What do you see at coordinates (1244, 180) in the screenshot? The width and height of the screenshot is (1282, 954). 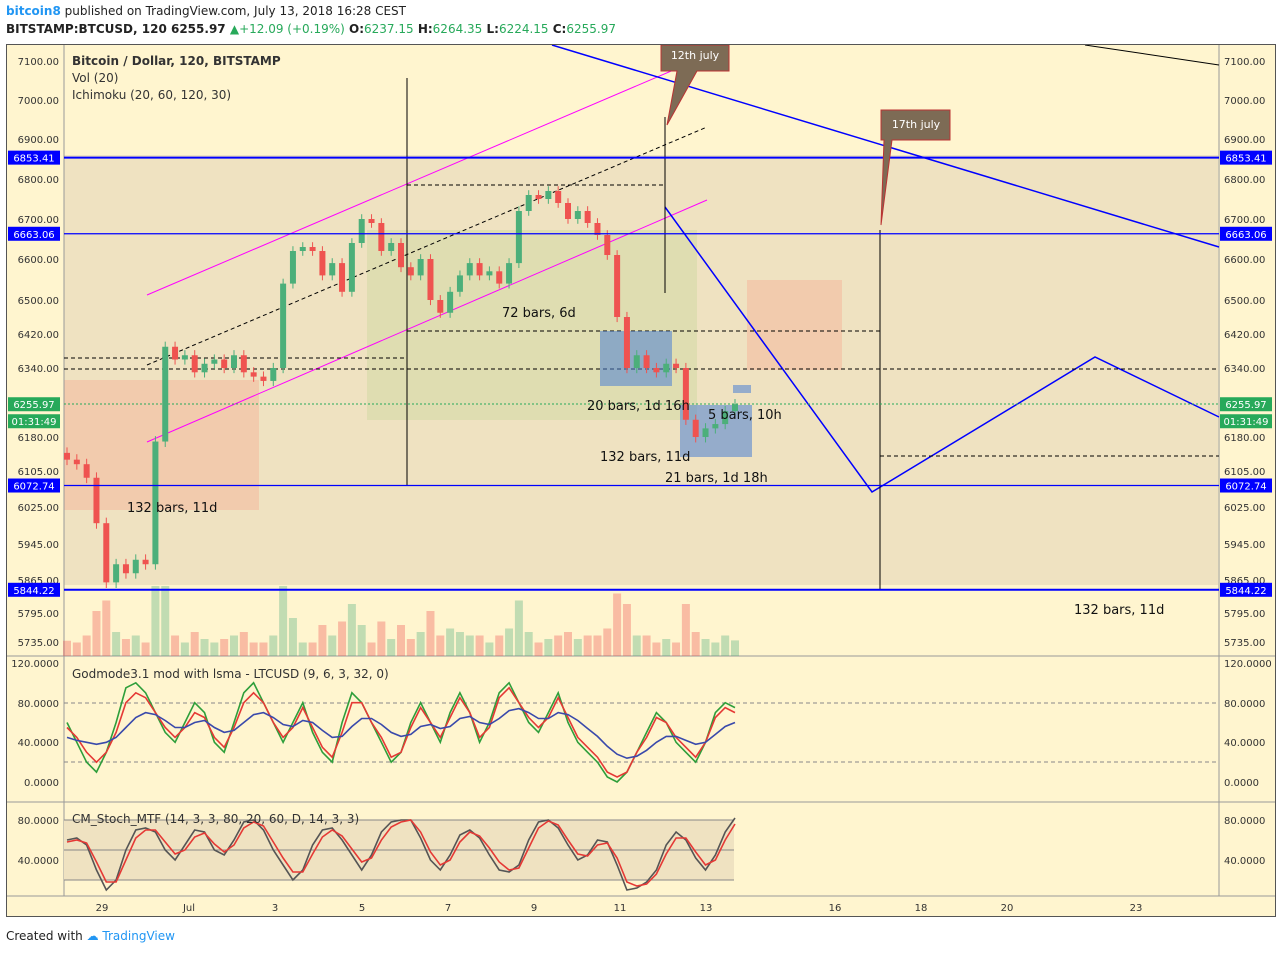 I see `y-tick-right: 6800.00` at bounding box center [1244, 180].